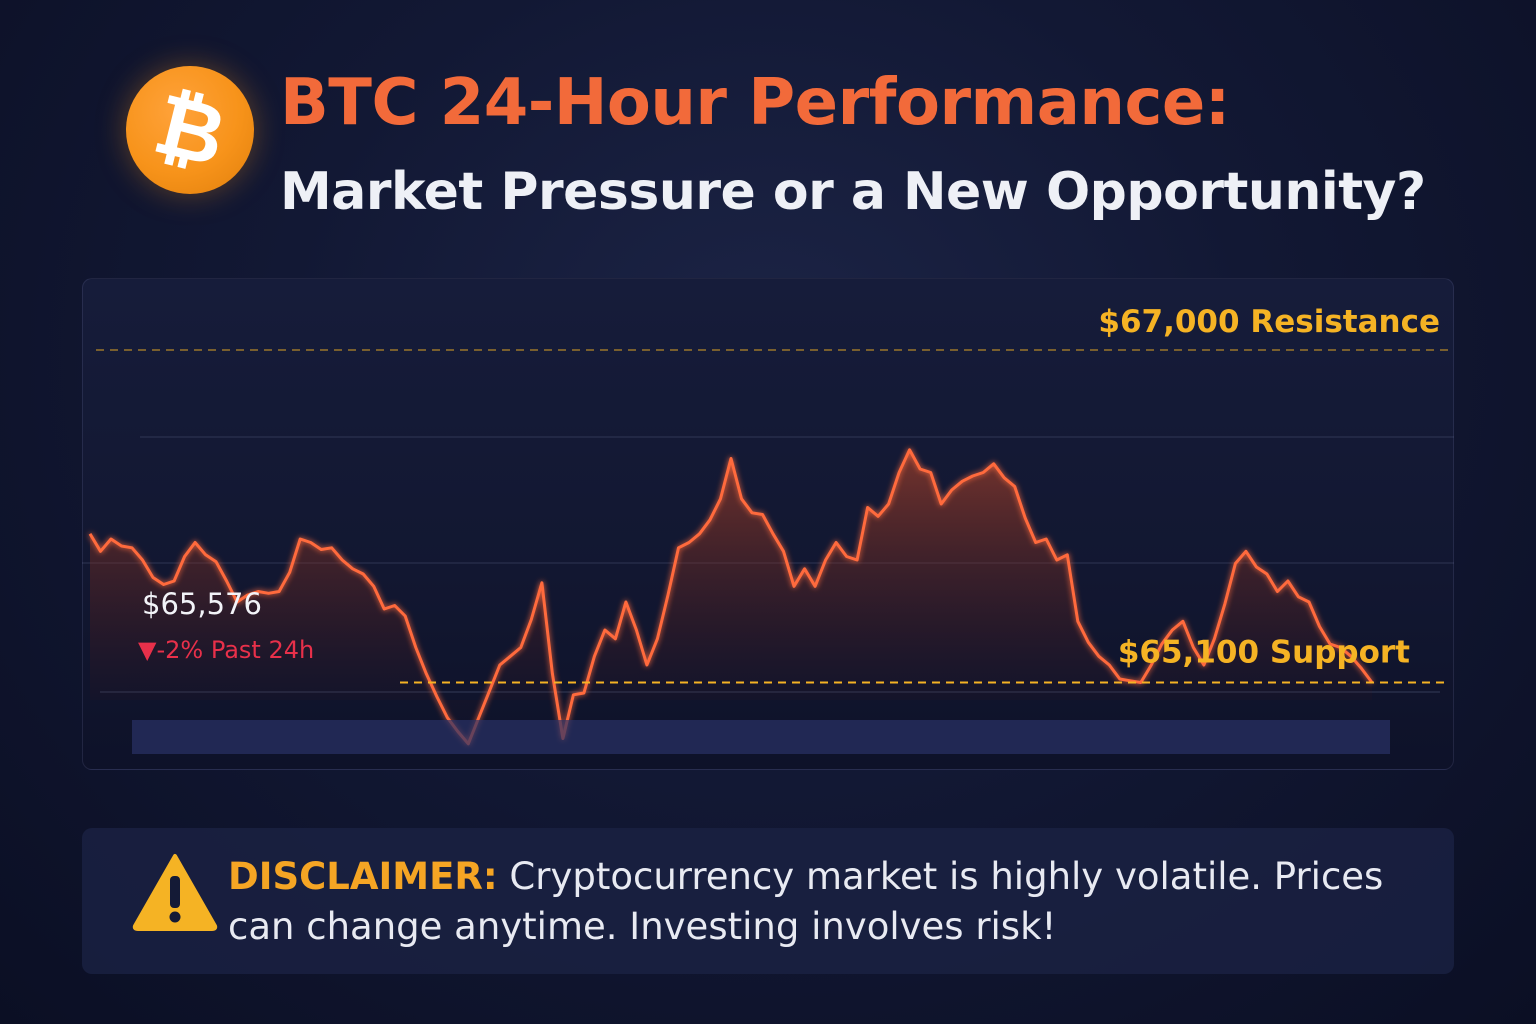 The height and width of the screenshot is (1024, 1536). Describe the element at coordinates (175, 892) in the screenshot. I see `warning-icon` at that location.